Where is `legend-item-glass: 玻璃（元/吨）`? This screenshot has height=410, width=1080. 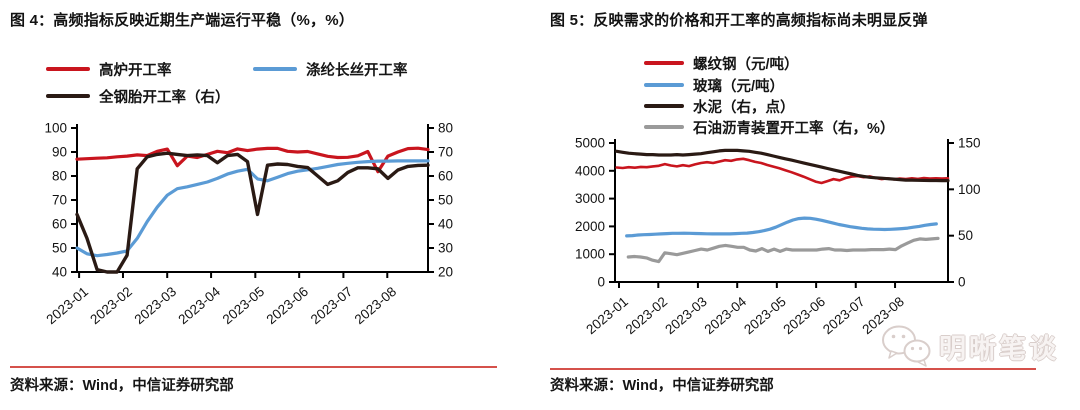 legend-item-glass: 玻璃（元/吨） is located at coordinates (714, 85).